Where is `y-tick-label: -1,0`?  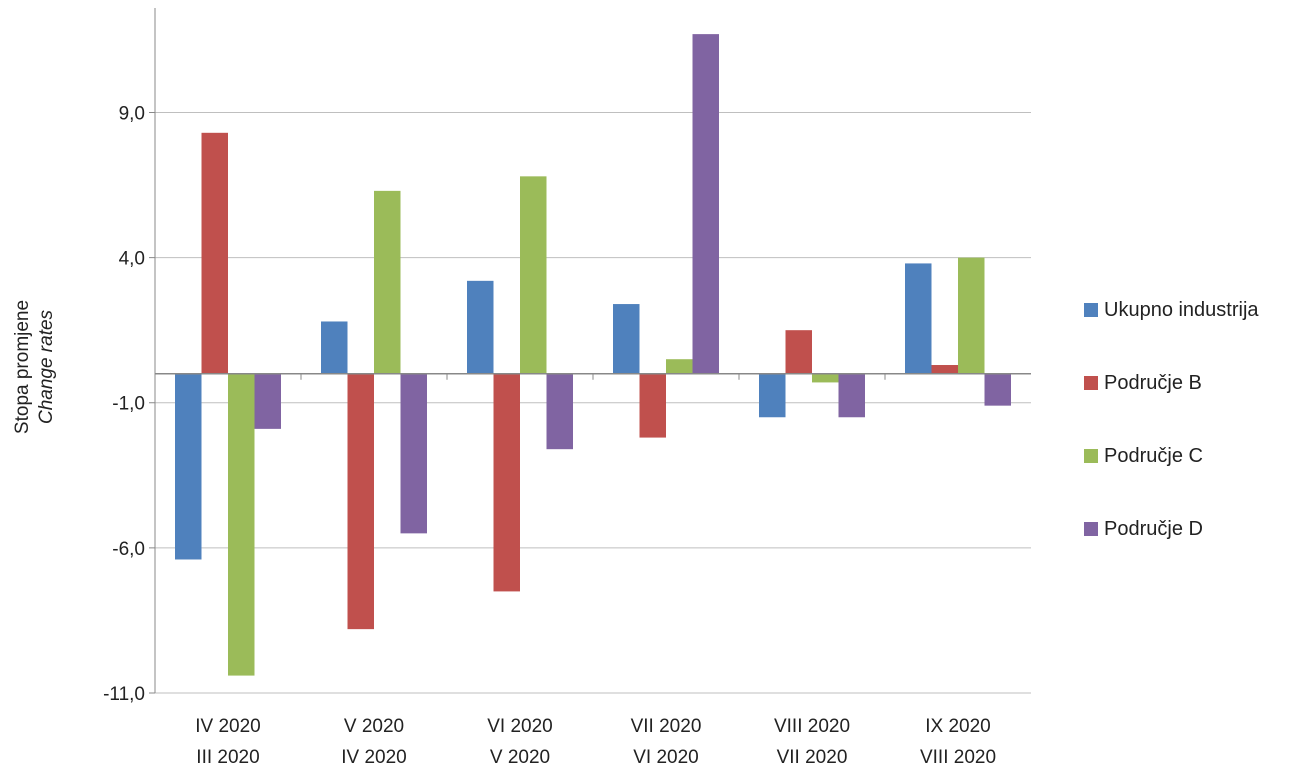
y-tick-label: -1,0 is located at coordinates (128, 404).